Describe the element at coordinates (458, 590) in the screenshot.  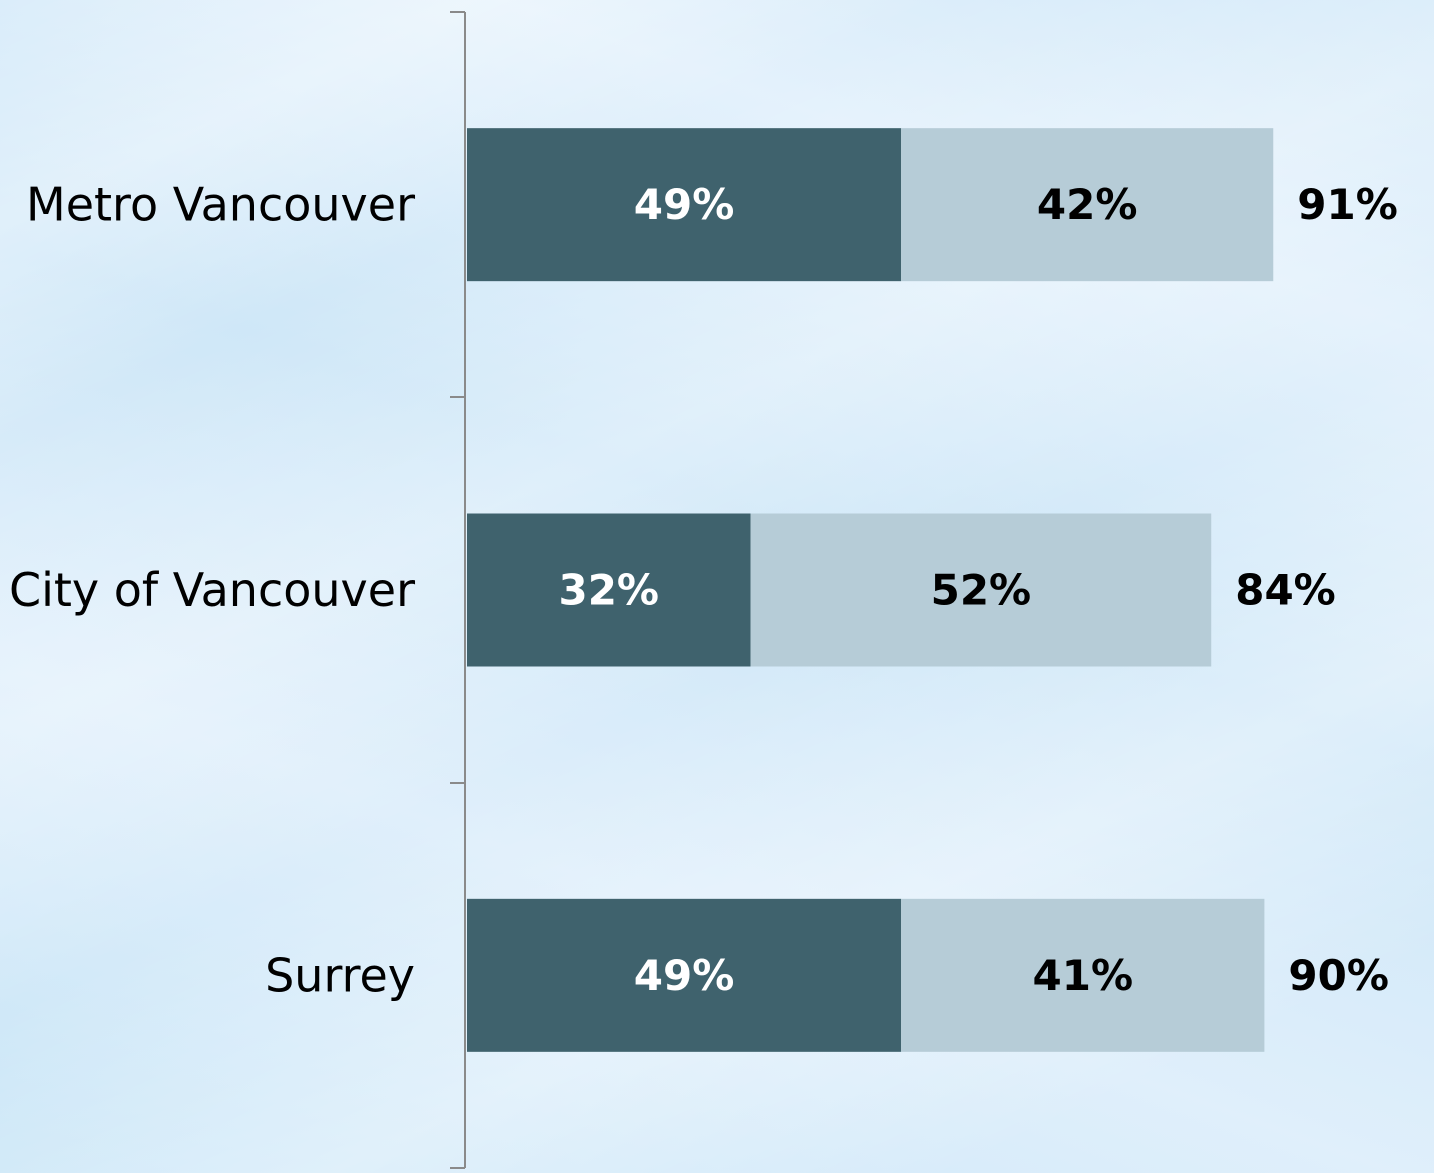
I see `category-axis` at that location.